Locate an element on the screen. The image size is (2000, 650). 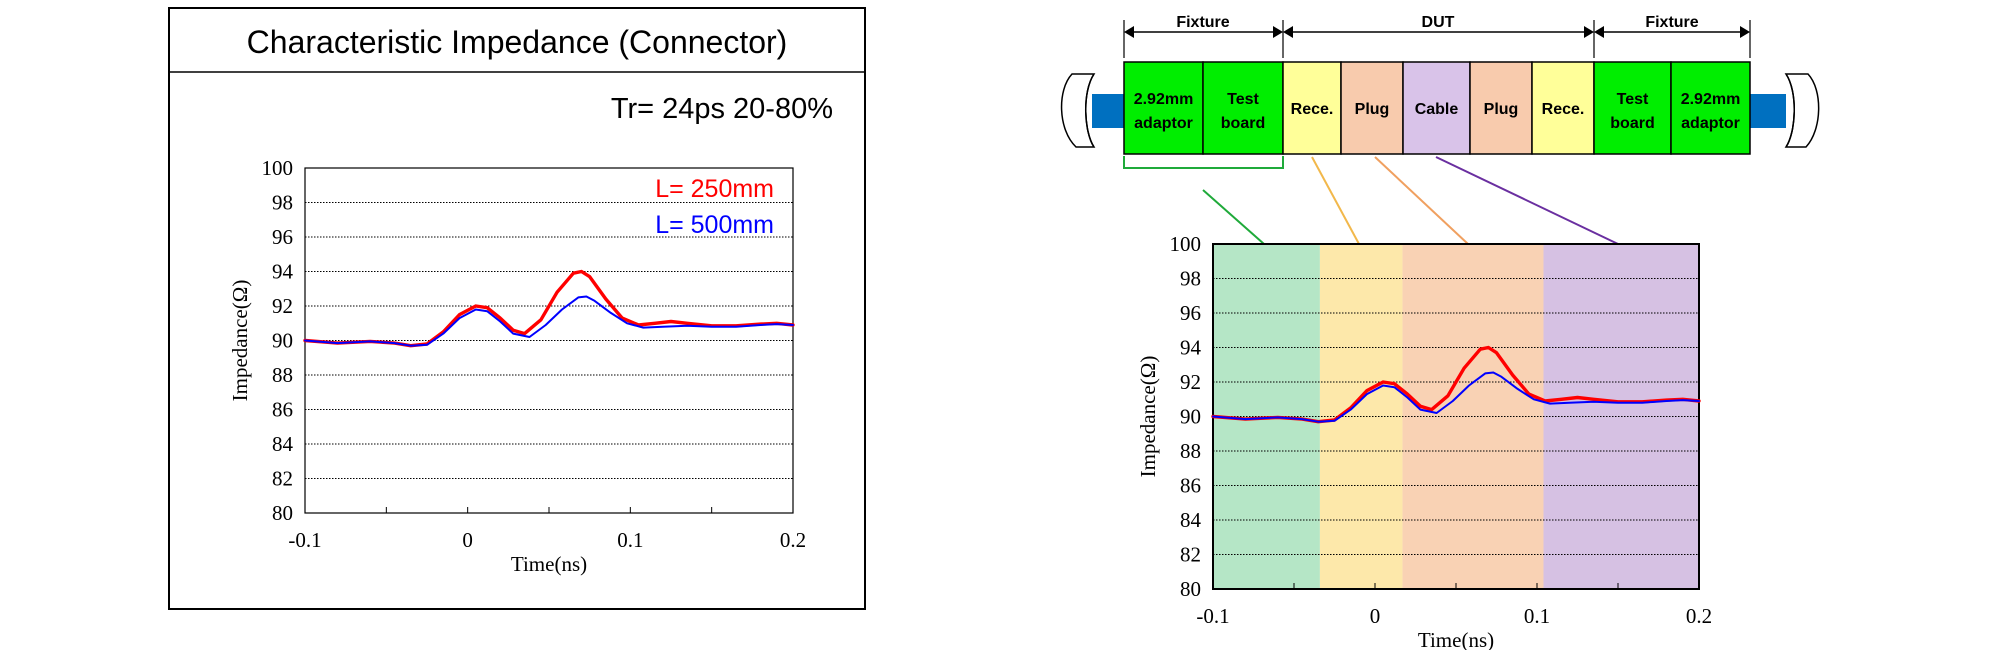
rise-time-condition: Tr= 24ps 20-80% is located at coordinates (722, 109).